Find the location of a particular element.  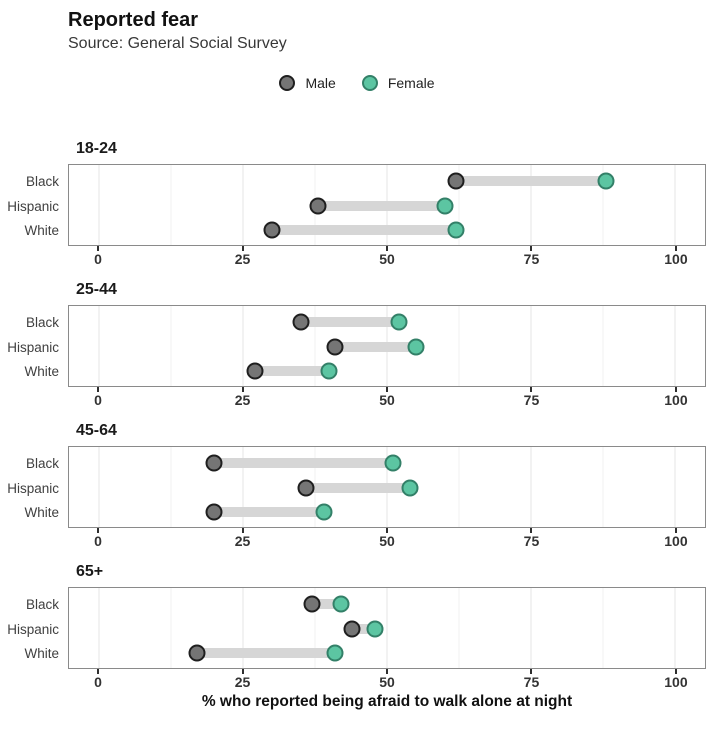

chart-title: Reported fear is located at coordinates (133, 20).